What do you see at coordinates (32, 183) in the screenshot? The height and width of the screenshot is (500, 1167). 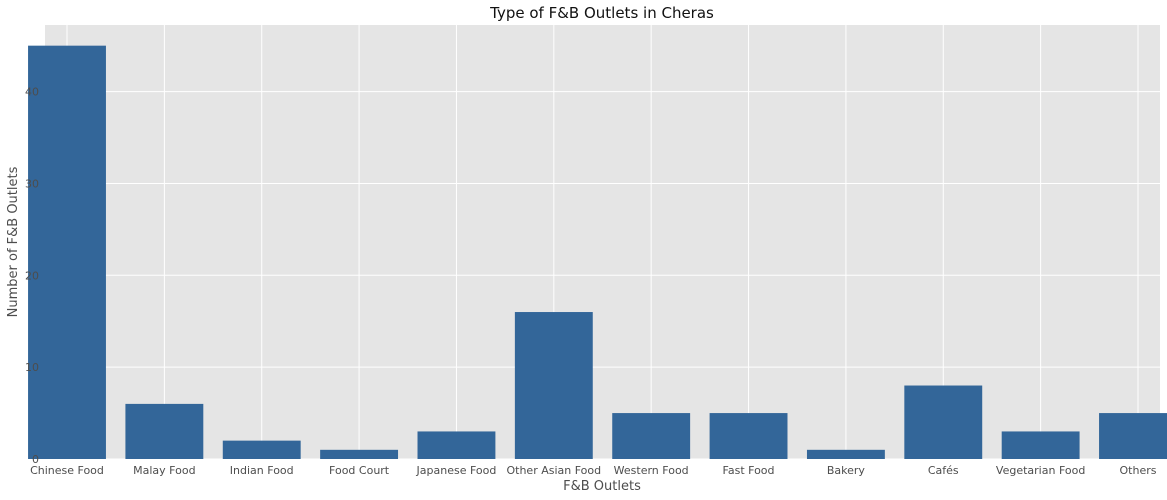 I see `y-tick-label: 30` at bounding box center [32, 183].